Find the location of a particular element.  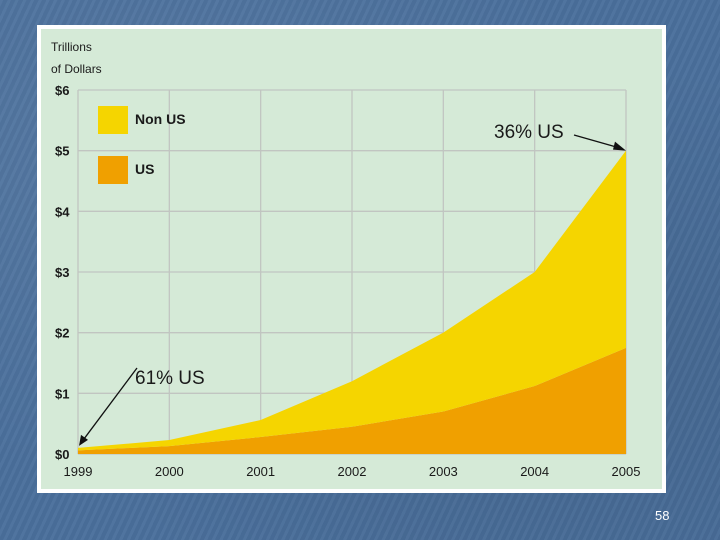

legend-swatch-us is located at coordinates (113, 170).